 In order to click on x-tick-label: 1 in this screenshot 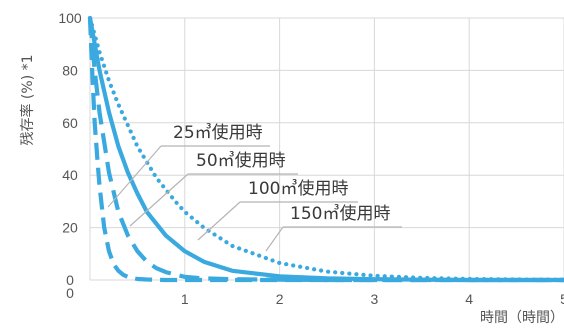, I will do `click(185, 299)`.